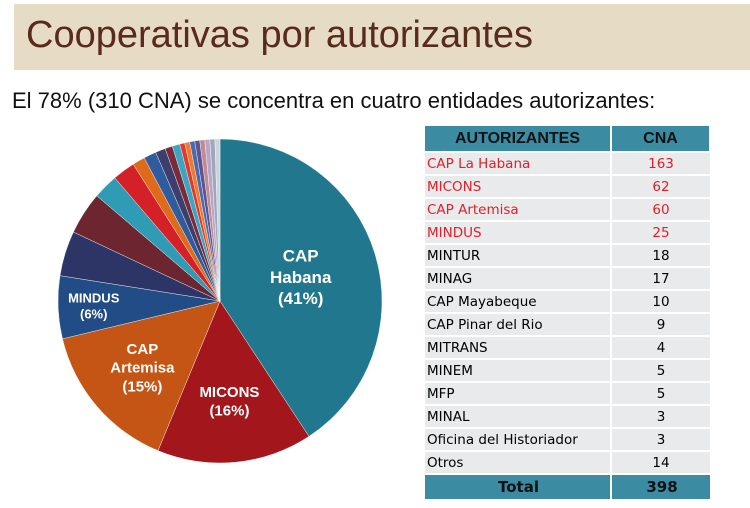  What do you see at coordinates (93, 314) in the screenshot?
I see `slice-label: (6%)` at bounding box center [93, 314].